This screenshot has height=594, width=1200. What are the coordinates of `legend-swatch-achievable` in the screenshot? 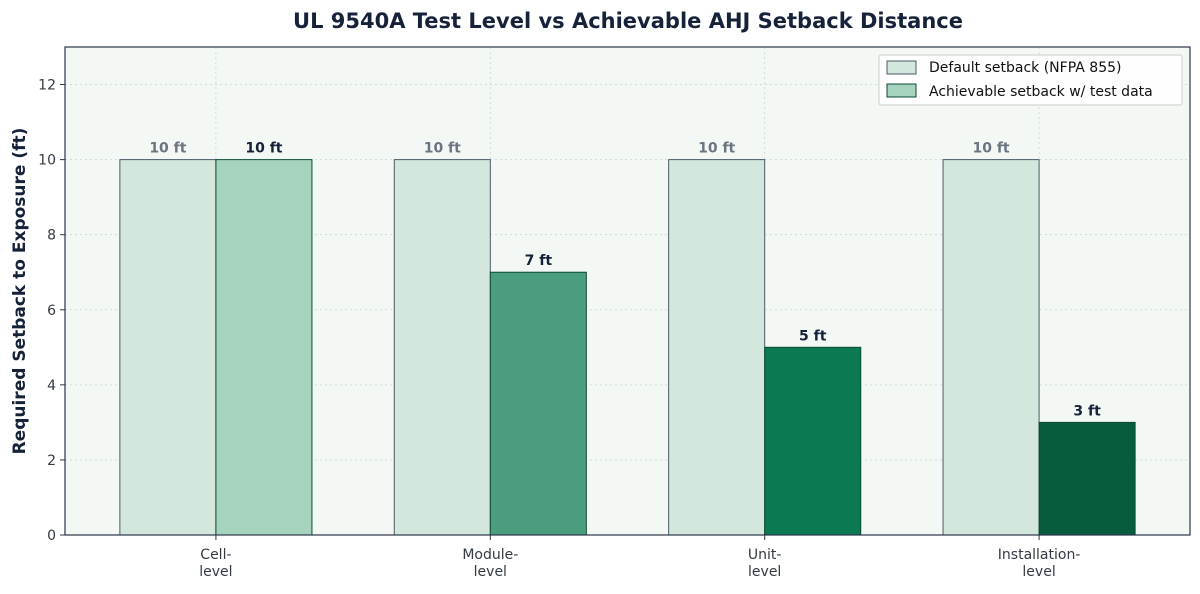 It's located at (901, 90).